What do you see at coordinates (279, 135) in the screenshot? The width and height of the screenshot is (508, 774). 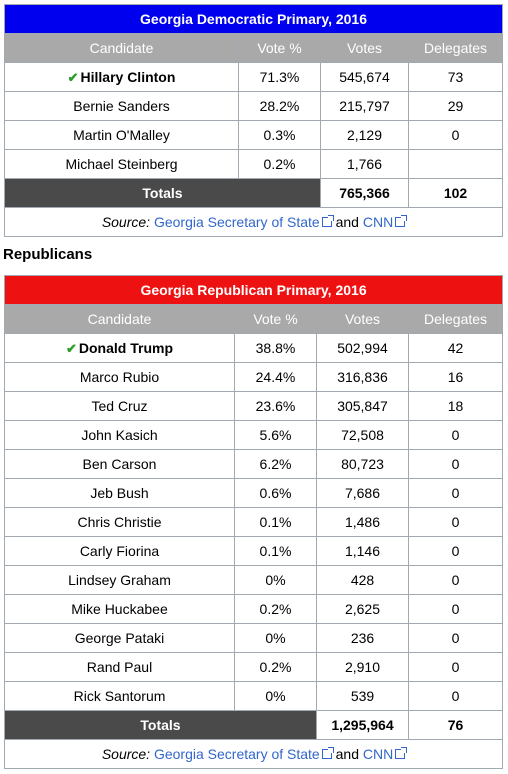 I see `vote-pct-cell: 0.3%` at bounding box center [279, 135].